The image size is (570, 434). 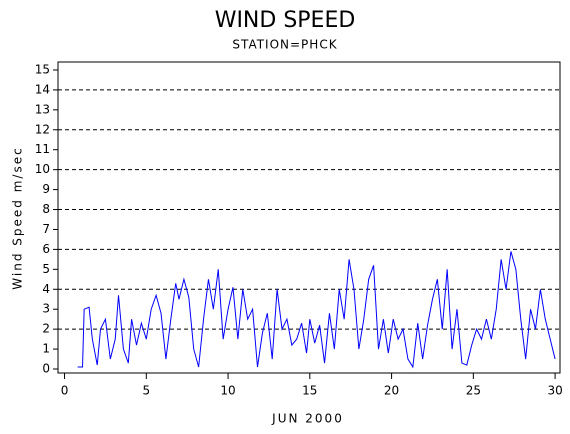 What do you see at coordinates (473, 391) in the screenshot?
I see `x-tick-label: 25` at bounding box center [473, 391].